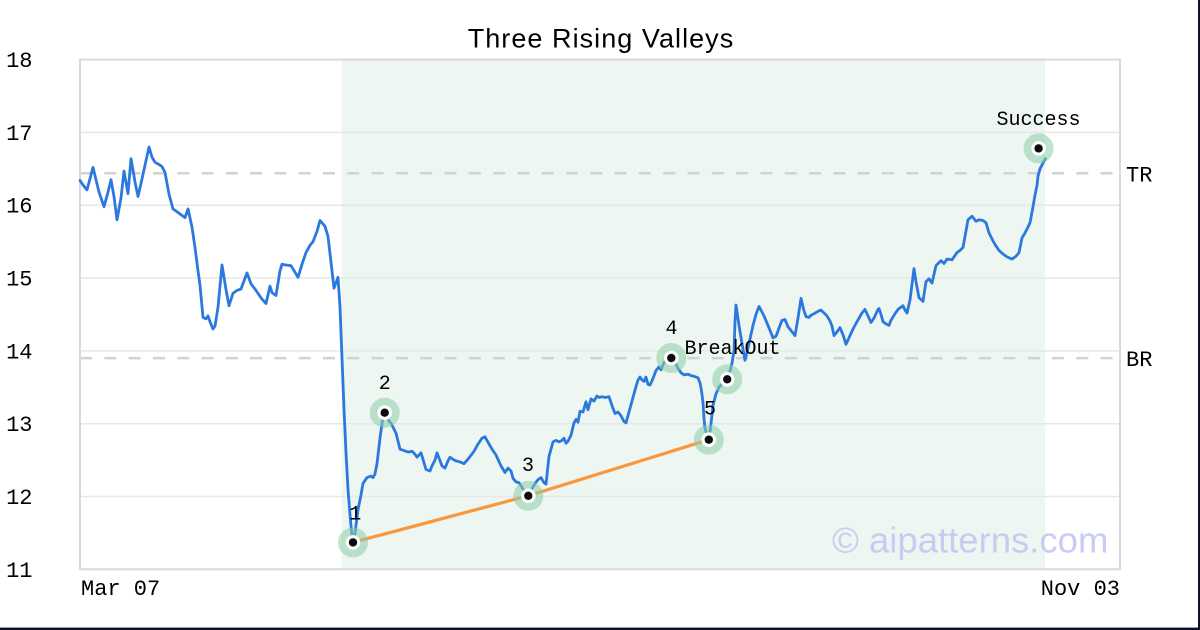 The width and height of the screenshot is (1200, 630). Describe the element at coordinates (19, 425) in the screenshot. I see `svg-text: 13` at that location.